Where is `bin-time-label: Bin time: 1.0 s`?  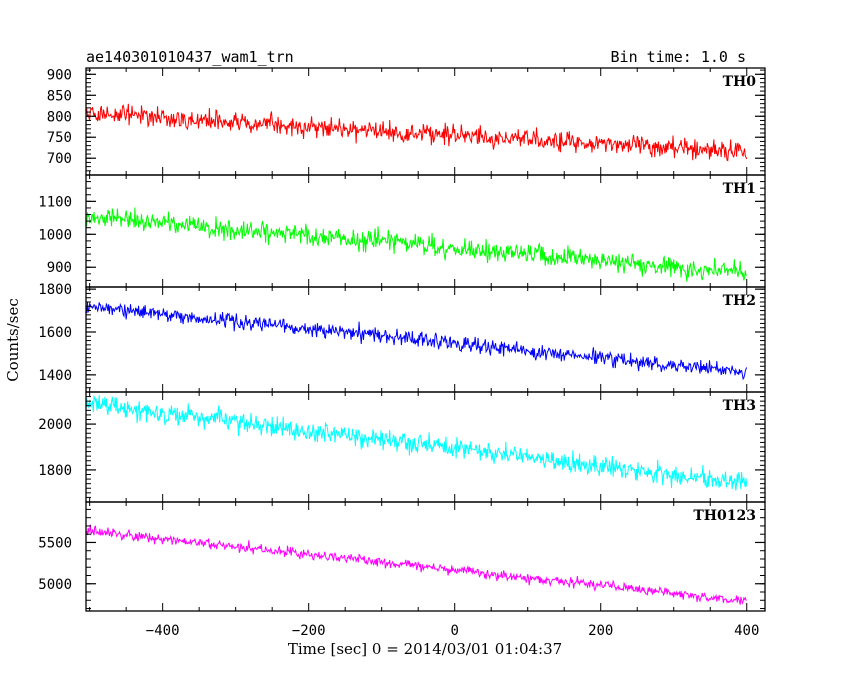
bin-time-label: Bin time: 1.0 s is located at coordinates (678, 57).